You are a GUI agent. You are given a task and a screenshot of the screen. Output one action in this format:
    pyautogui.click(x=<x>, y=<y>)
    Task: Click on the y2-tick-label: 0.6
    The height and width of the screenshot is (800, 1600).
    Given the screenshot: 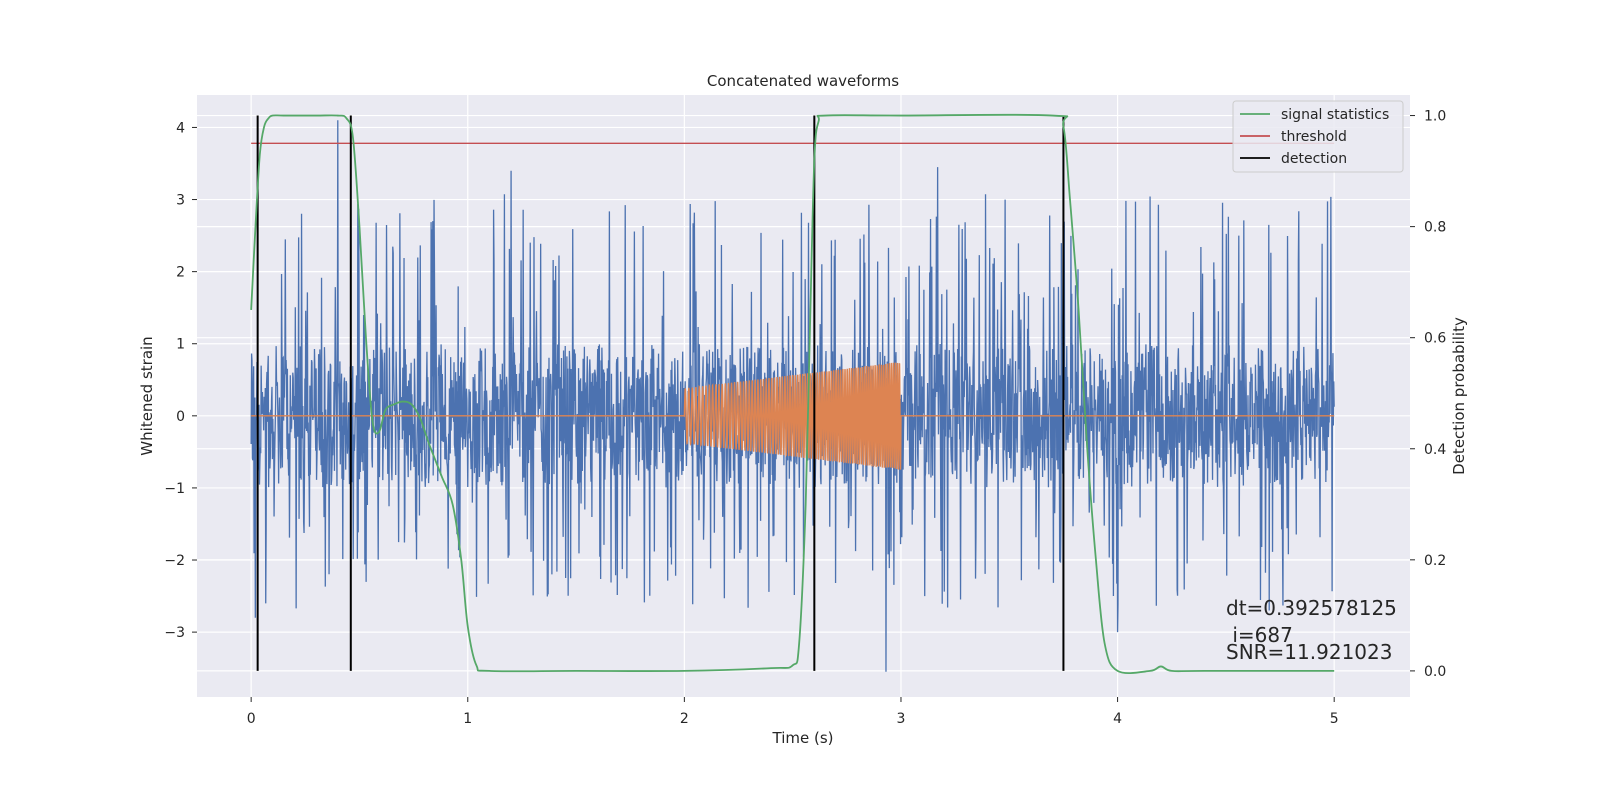 What is the action you would take?
    pyautogui.click(x=1435, y=339)
    